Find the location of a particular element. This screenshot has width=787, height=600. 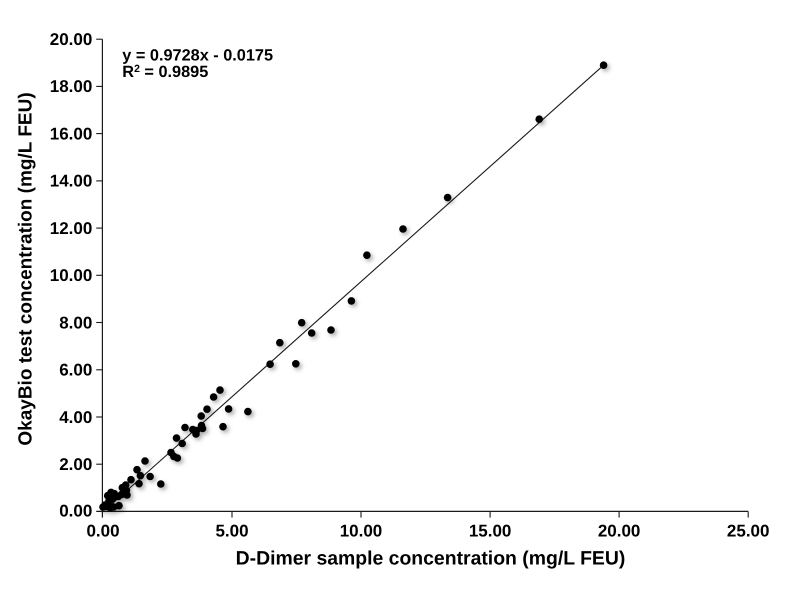

svg-text: 8.00 is located at coordinates (75, 322).